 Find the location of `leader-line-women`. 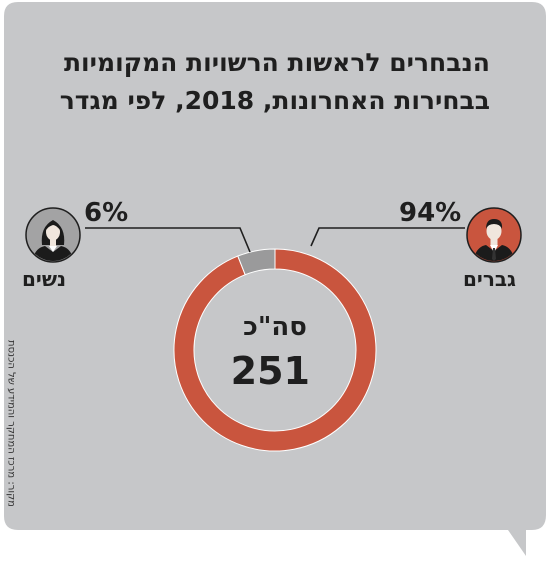

leader-line-women is located at coordinates (168, 240).